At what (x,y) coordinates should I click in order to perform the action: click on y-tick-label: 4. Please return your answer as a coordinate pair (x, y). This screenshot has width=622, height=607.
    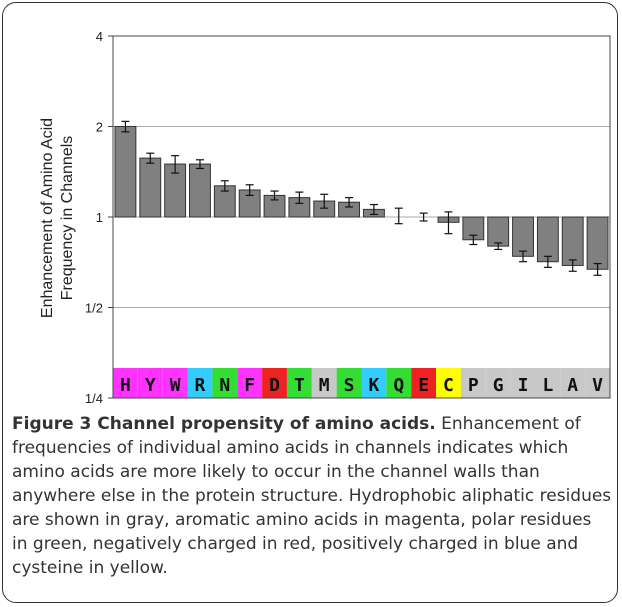
    Looking at the image, I should click on (99, 36).